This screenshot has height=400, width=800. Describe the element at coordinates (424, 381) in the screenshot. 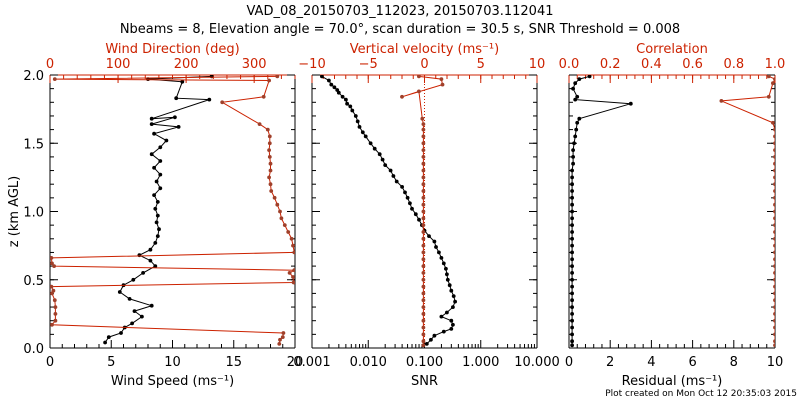

I see `x-bottom-axis-title: SNR` at that location.